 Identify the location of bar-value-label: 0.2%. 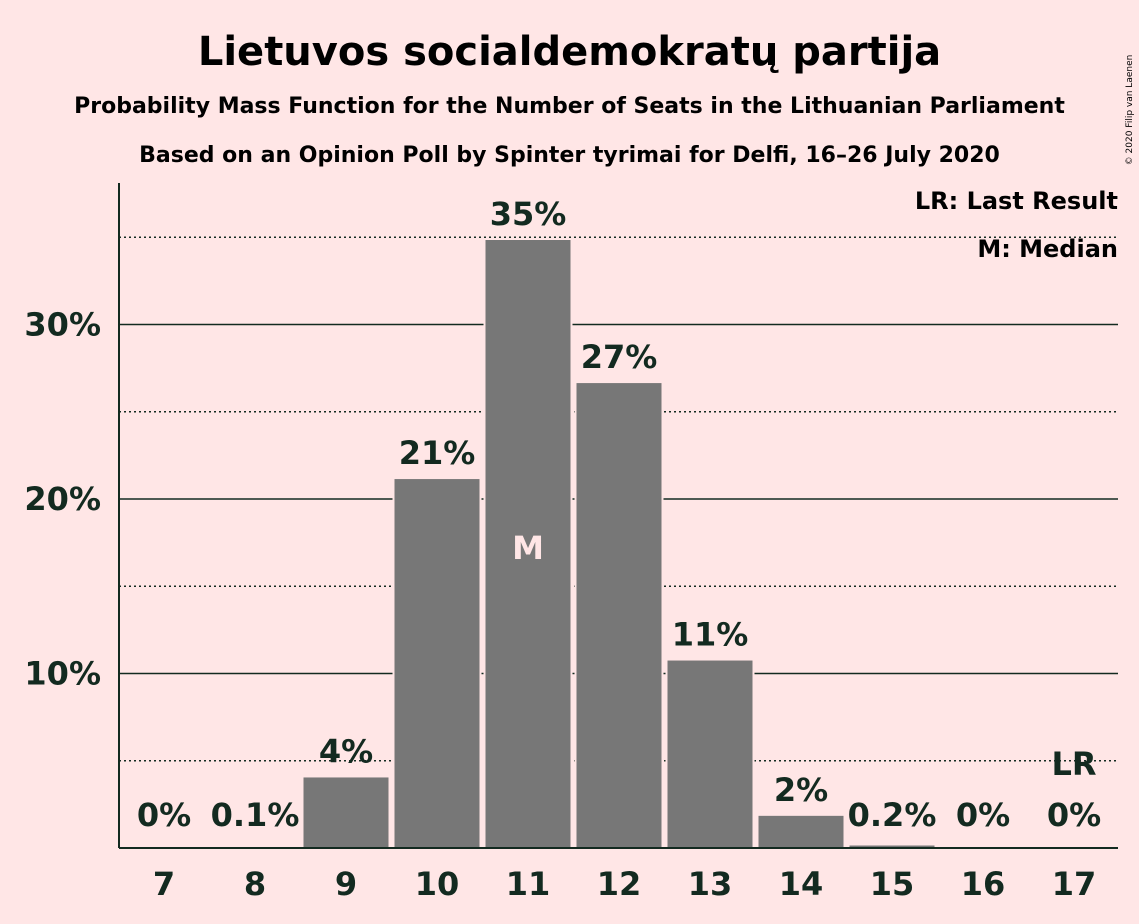
(892, 815).